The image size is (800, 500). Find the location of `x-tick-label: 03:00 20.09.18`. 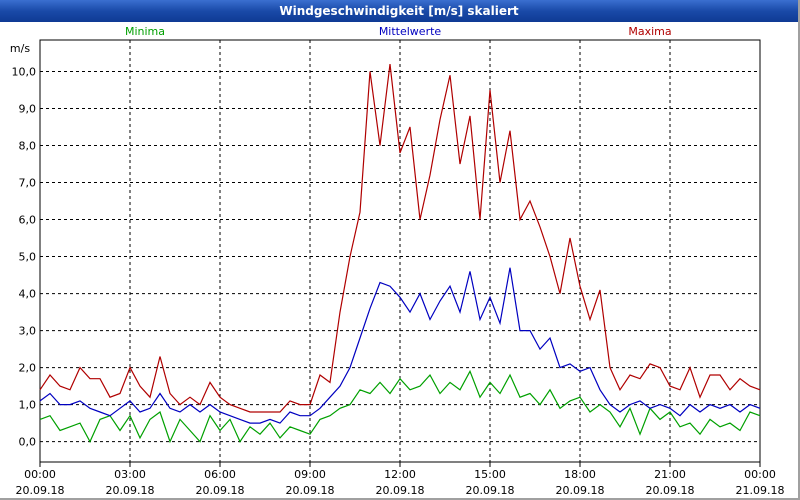

x-tick-label: 03:00 20.09.18 is located at coordinates (130, 482).